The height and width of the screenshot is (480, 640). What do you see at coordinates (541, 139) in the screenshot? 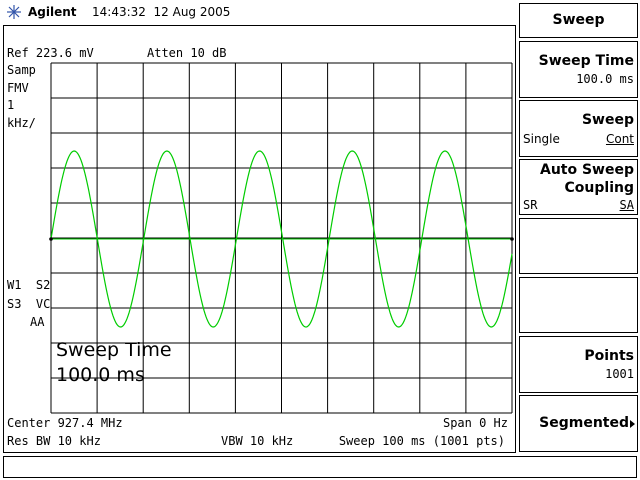
I see `softkey-option: Single` at bounding box center [541, 139].